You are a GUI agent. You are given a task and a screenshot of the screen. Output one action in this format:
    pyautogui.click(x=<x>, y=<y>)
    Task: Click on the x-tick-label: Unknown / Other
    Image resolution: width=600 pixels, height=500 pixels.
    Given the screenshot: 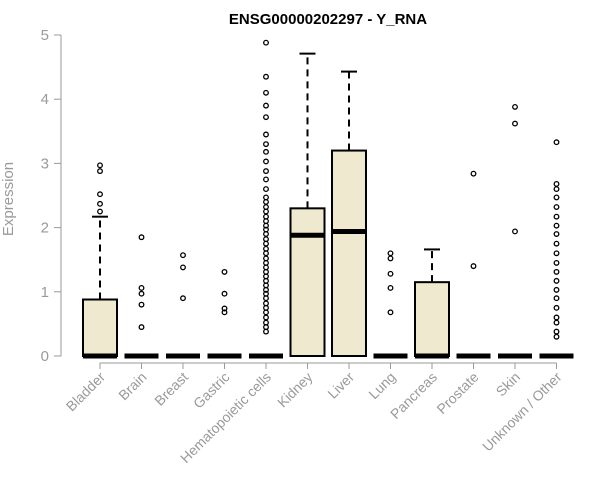 What is the action you would take?
    pyautogui.click(x=522, y=412)
    